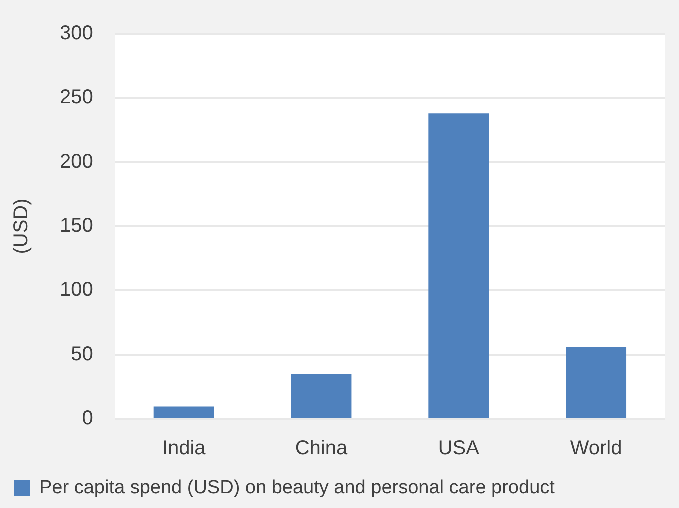 This screenshot has height=508, width=679. Describe the element at coordinates (77, 97) in the screenshot. I see `y-tick-label: 250` at that location.